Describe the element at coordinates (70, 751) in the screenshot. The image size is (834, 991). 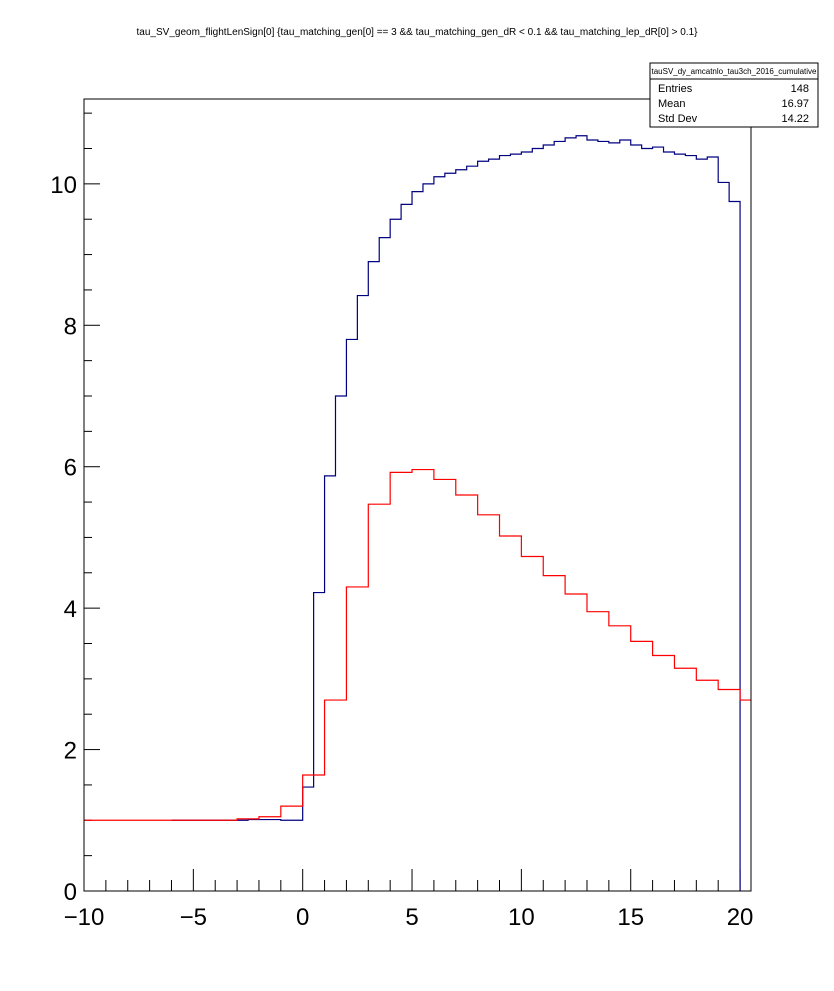
I see `y-tick-label: 2` at that location.